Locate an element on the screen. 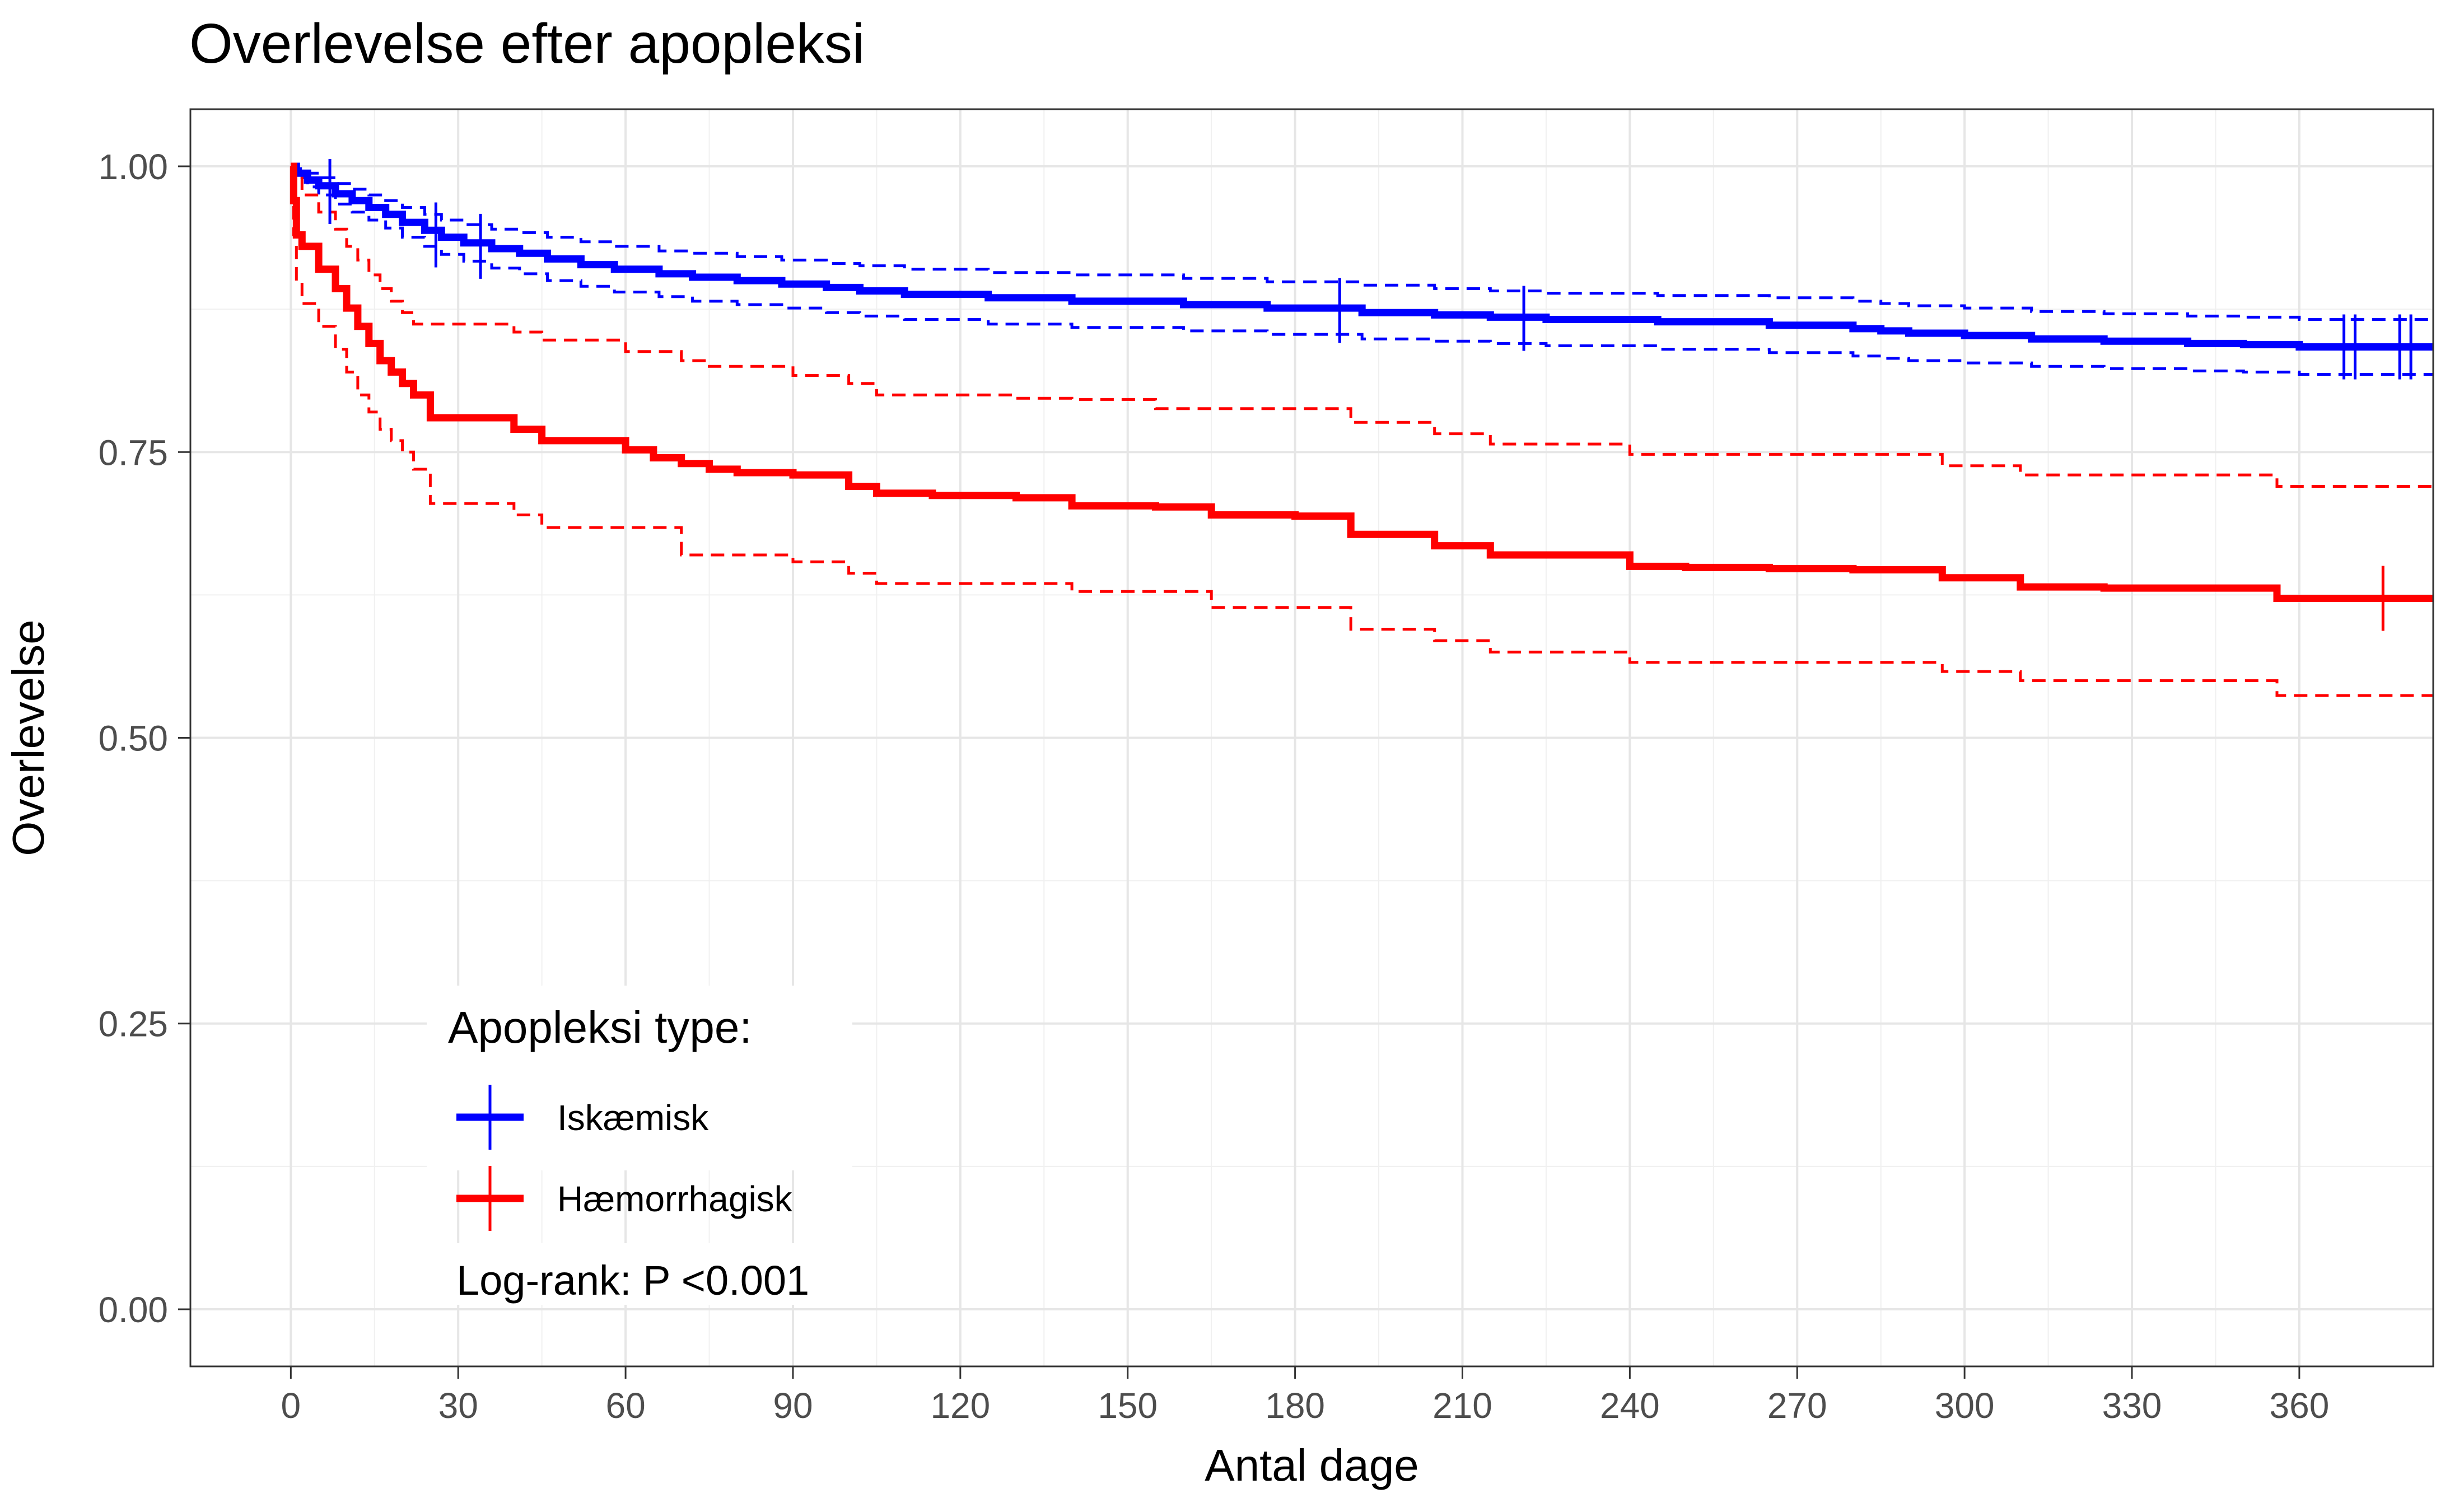  x-tick-label: 210 is located at coordinates (1462, 1406).